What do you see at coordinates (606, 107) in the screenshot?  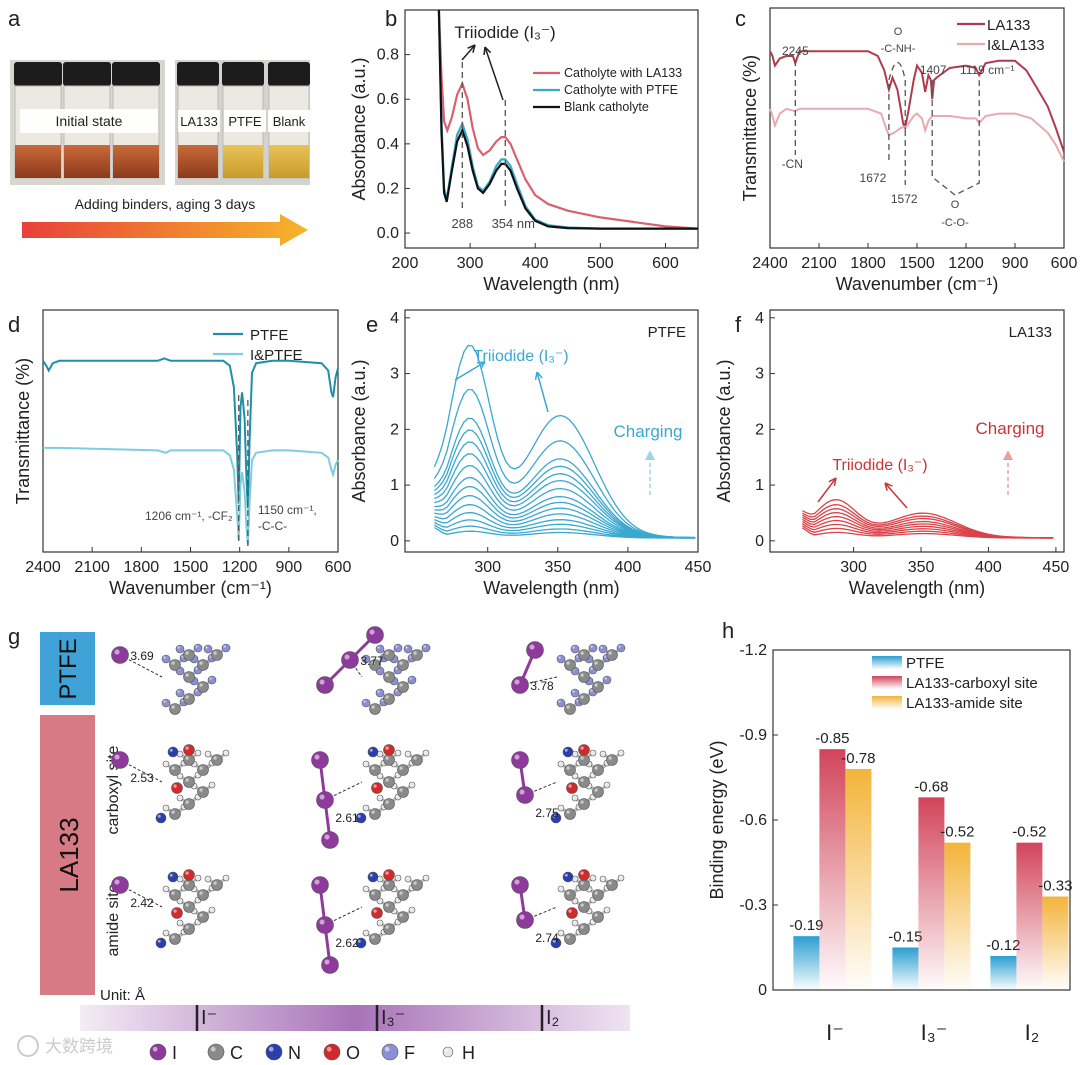 I see `legend-label: Blank catholyte` at bounding box center [606, 107].